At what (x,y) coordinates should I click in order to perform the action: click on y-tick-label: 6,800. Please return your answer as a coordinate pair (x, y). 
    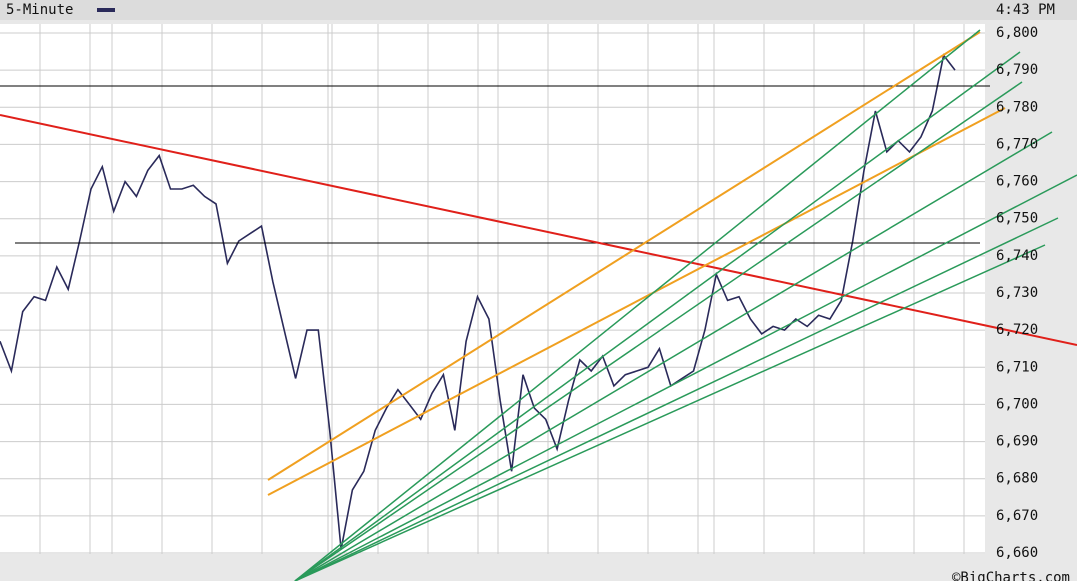
    Looking at the image, I should click on (1017, 33).